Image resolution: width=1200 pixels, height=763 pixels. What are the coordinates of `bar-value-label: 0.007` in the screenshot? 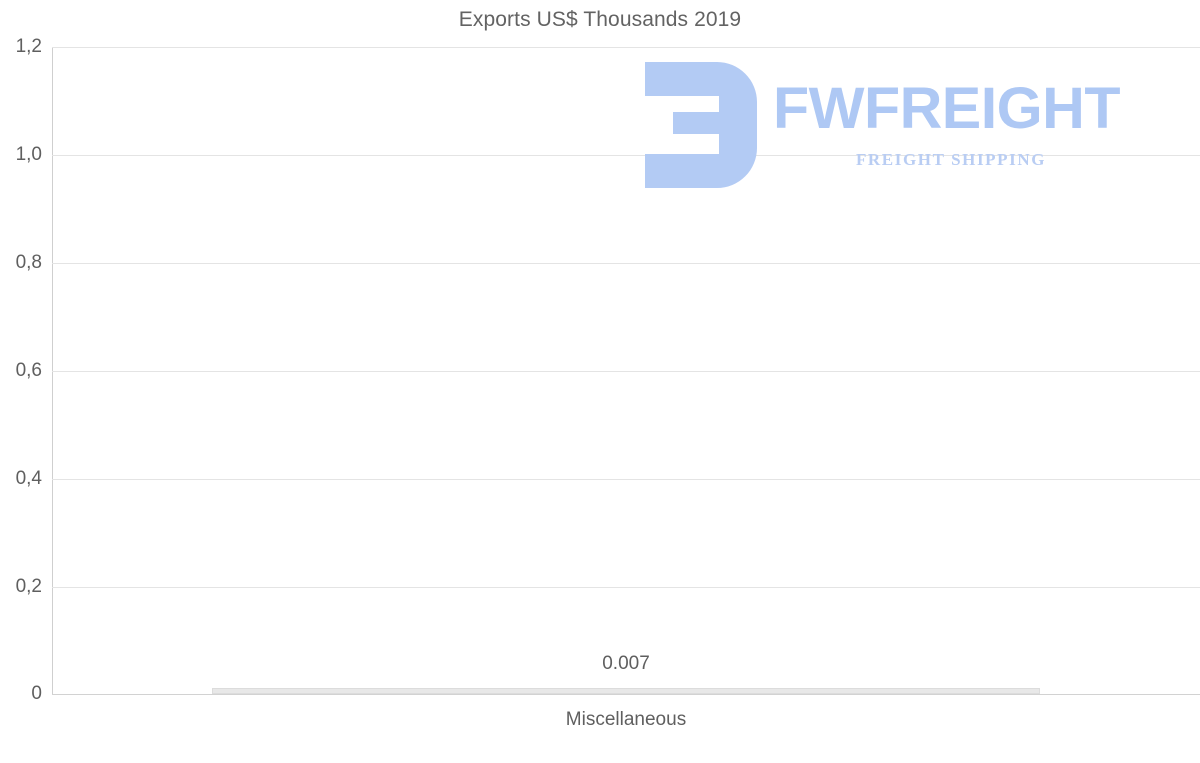 It's located at (626, 663).